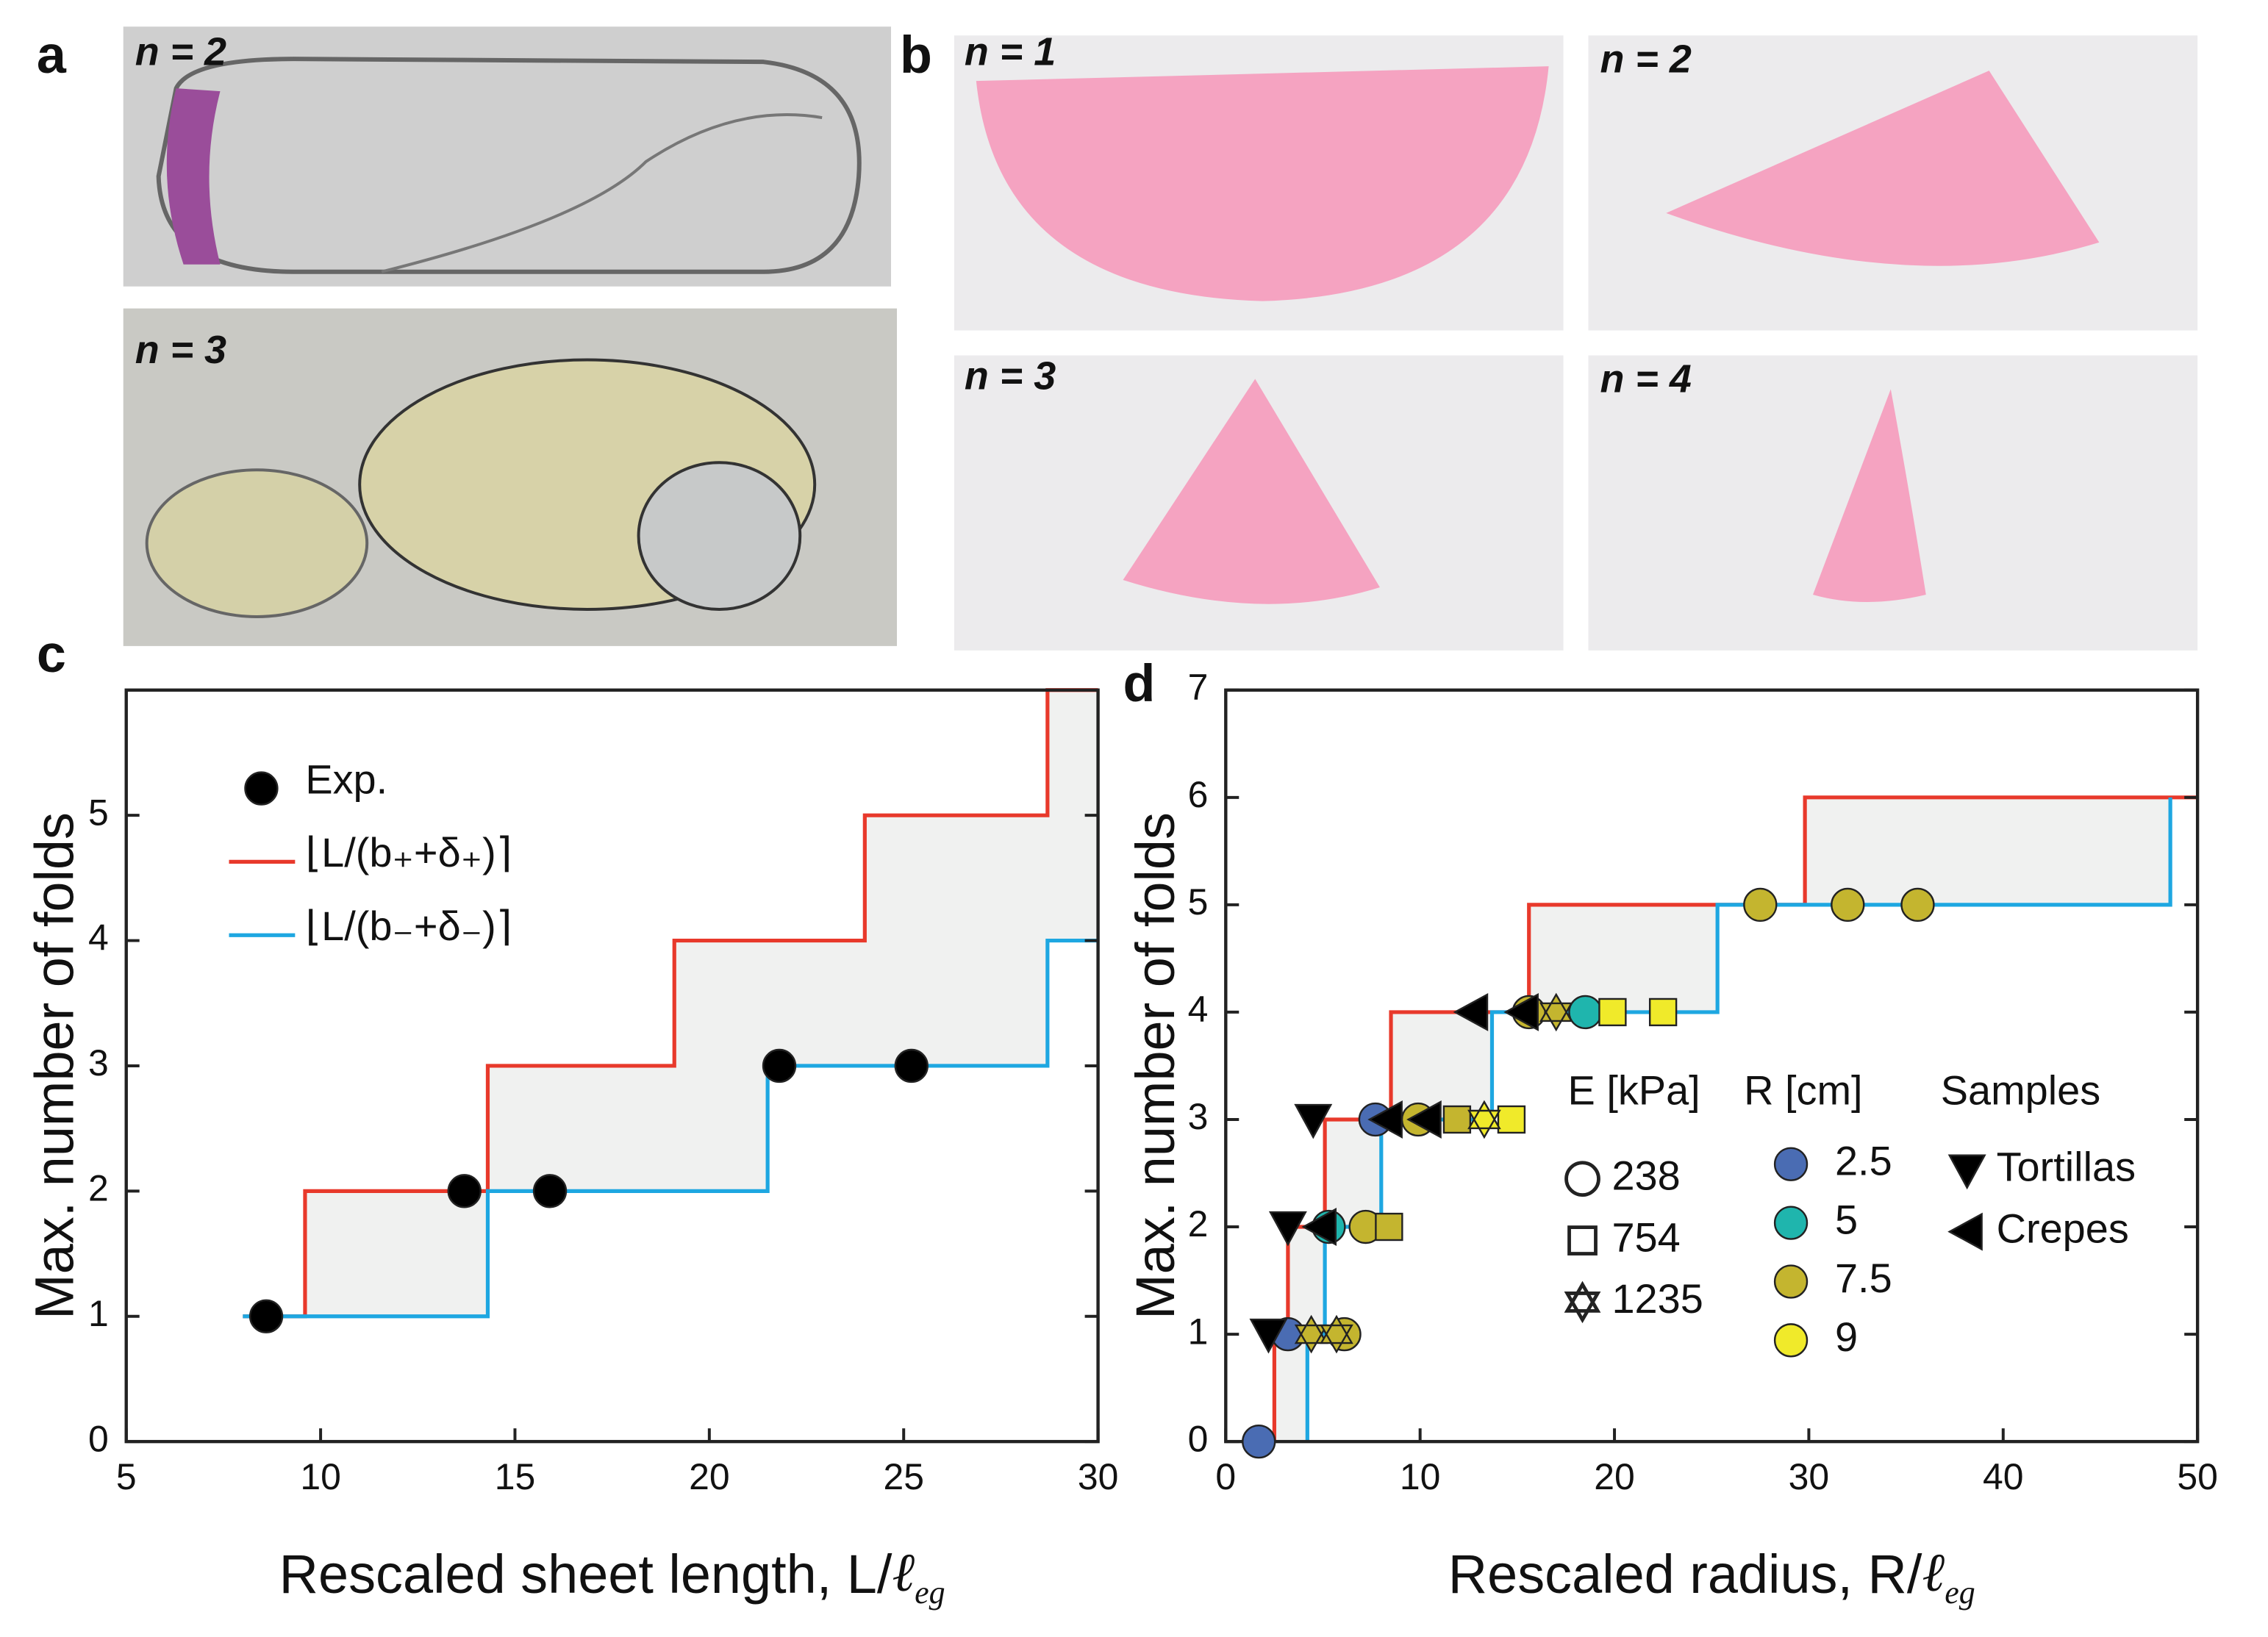 Image resolution: width=2268 pixels, height=1637 pixels. What do you see at coordinates (346, 779) in the screenshot?
I see `legend-label: Exp.` at bounding box center [346, 779].